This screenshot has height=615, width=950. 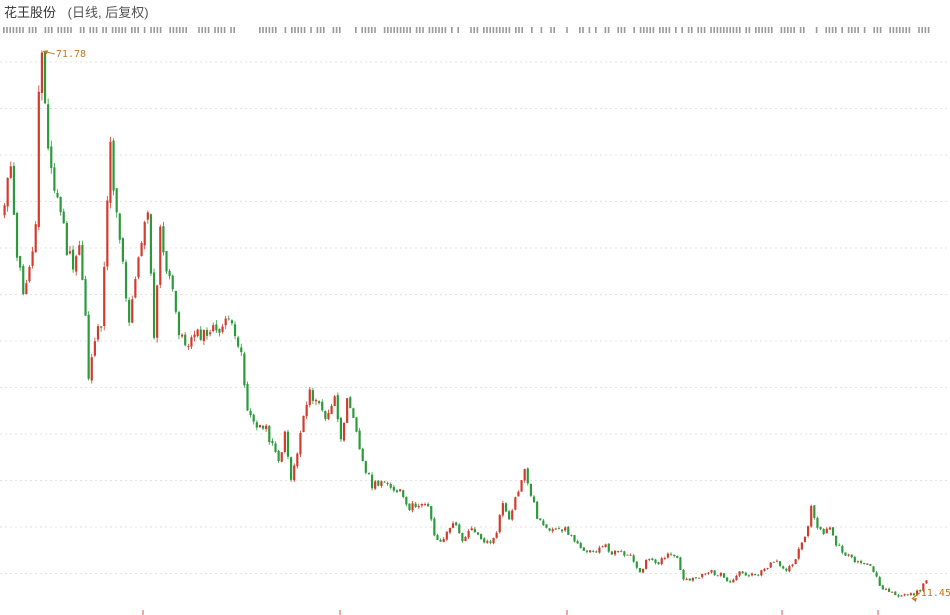 I want to click on period-label: (日线, 后复权), so click(x=108, y=12).